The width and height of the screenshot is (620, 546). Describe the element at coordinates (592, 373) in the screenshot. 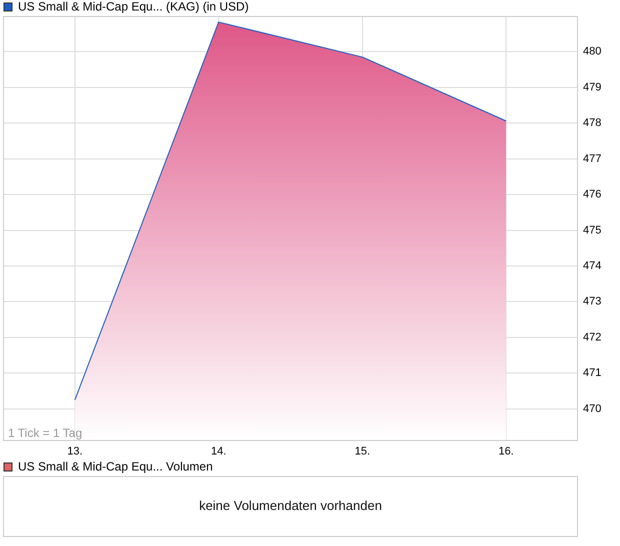

I see `y-tick-label: 471` at that location.